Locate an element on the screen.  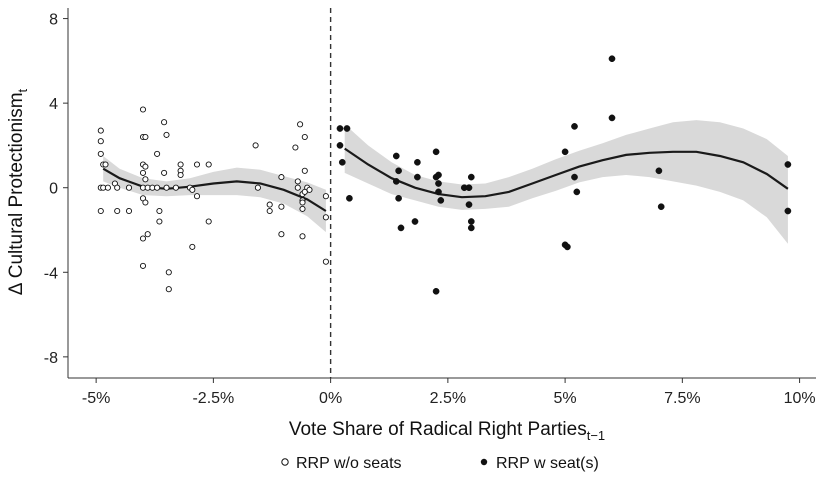
fit-lines is located at coordinates (445, 179).